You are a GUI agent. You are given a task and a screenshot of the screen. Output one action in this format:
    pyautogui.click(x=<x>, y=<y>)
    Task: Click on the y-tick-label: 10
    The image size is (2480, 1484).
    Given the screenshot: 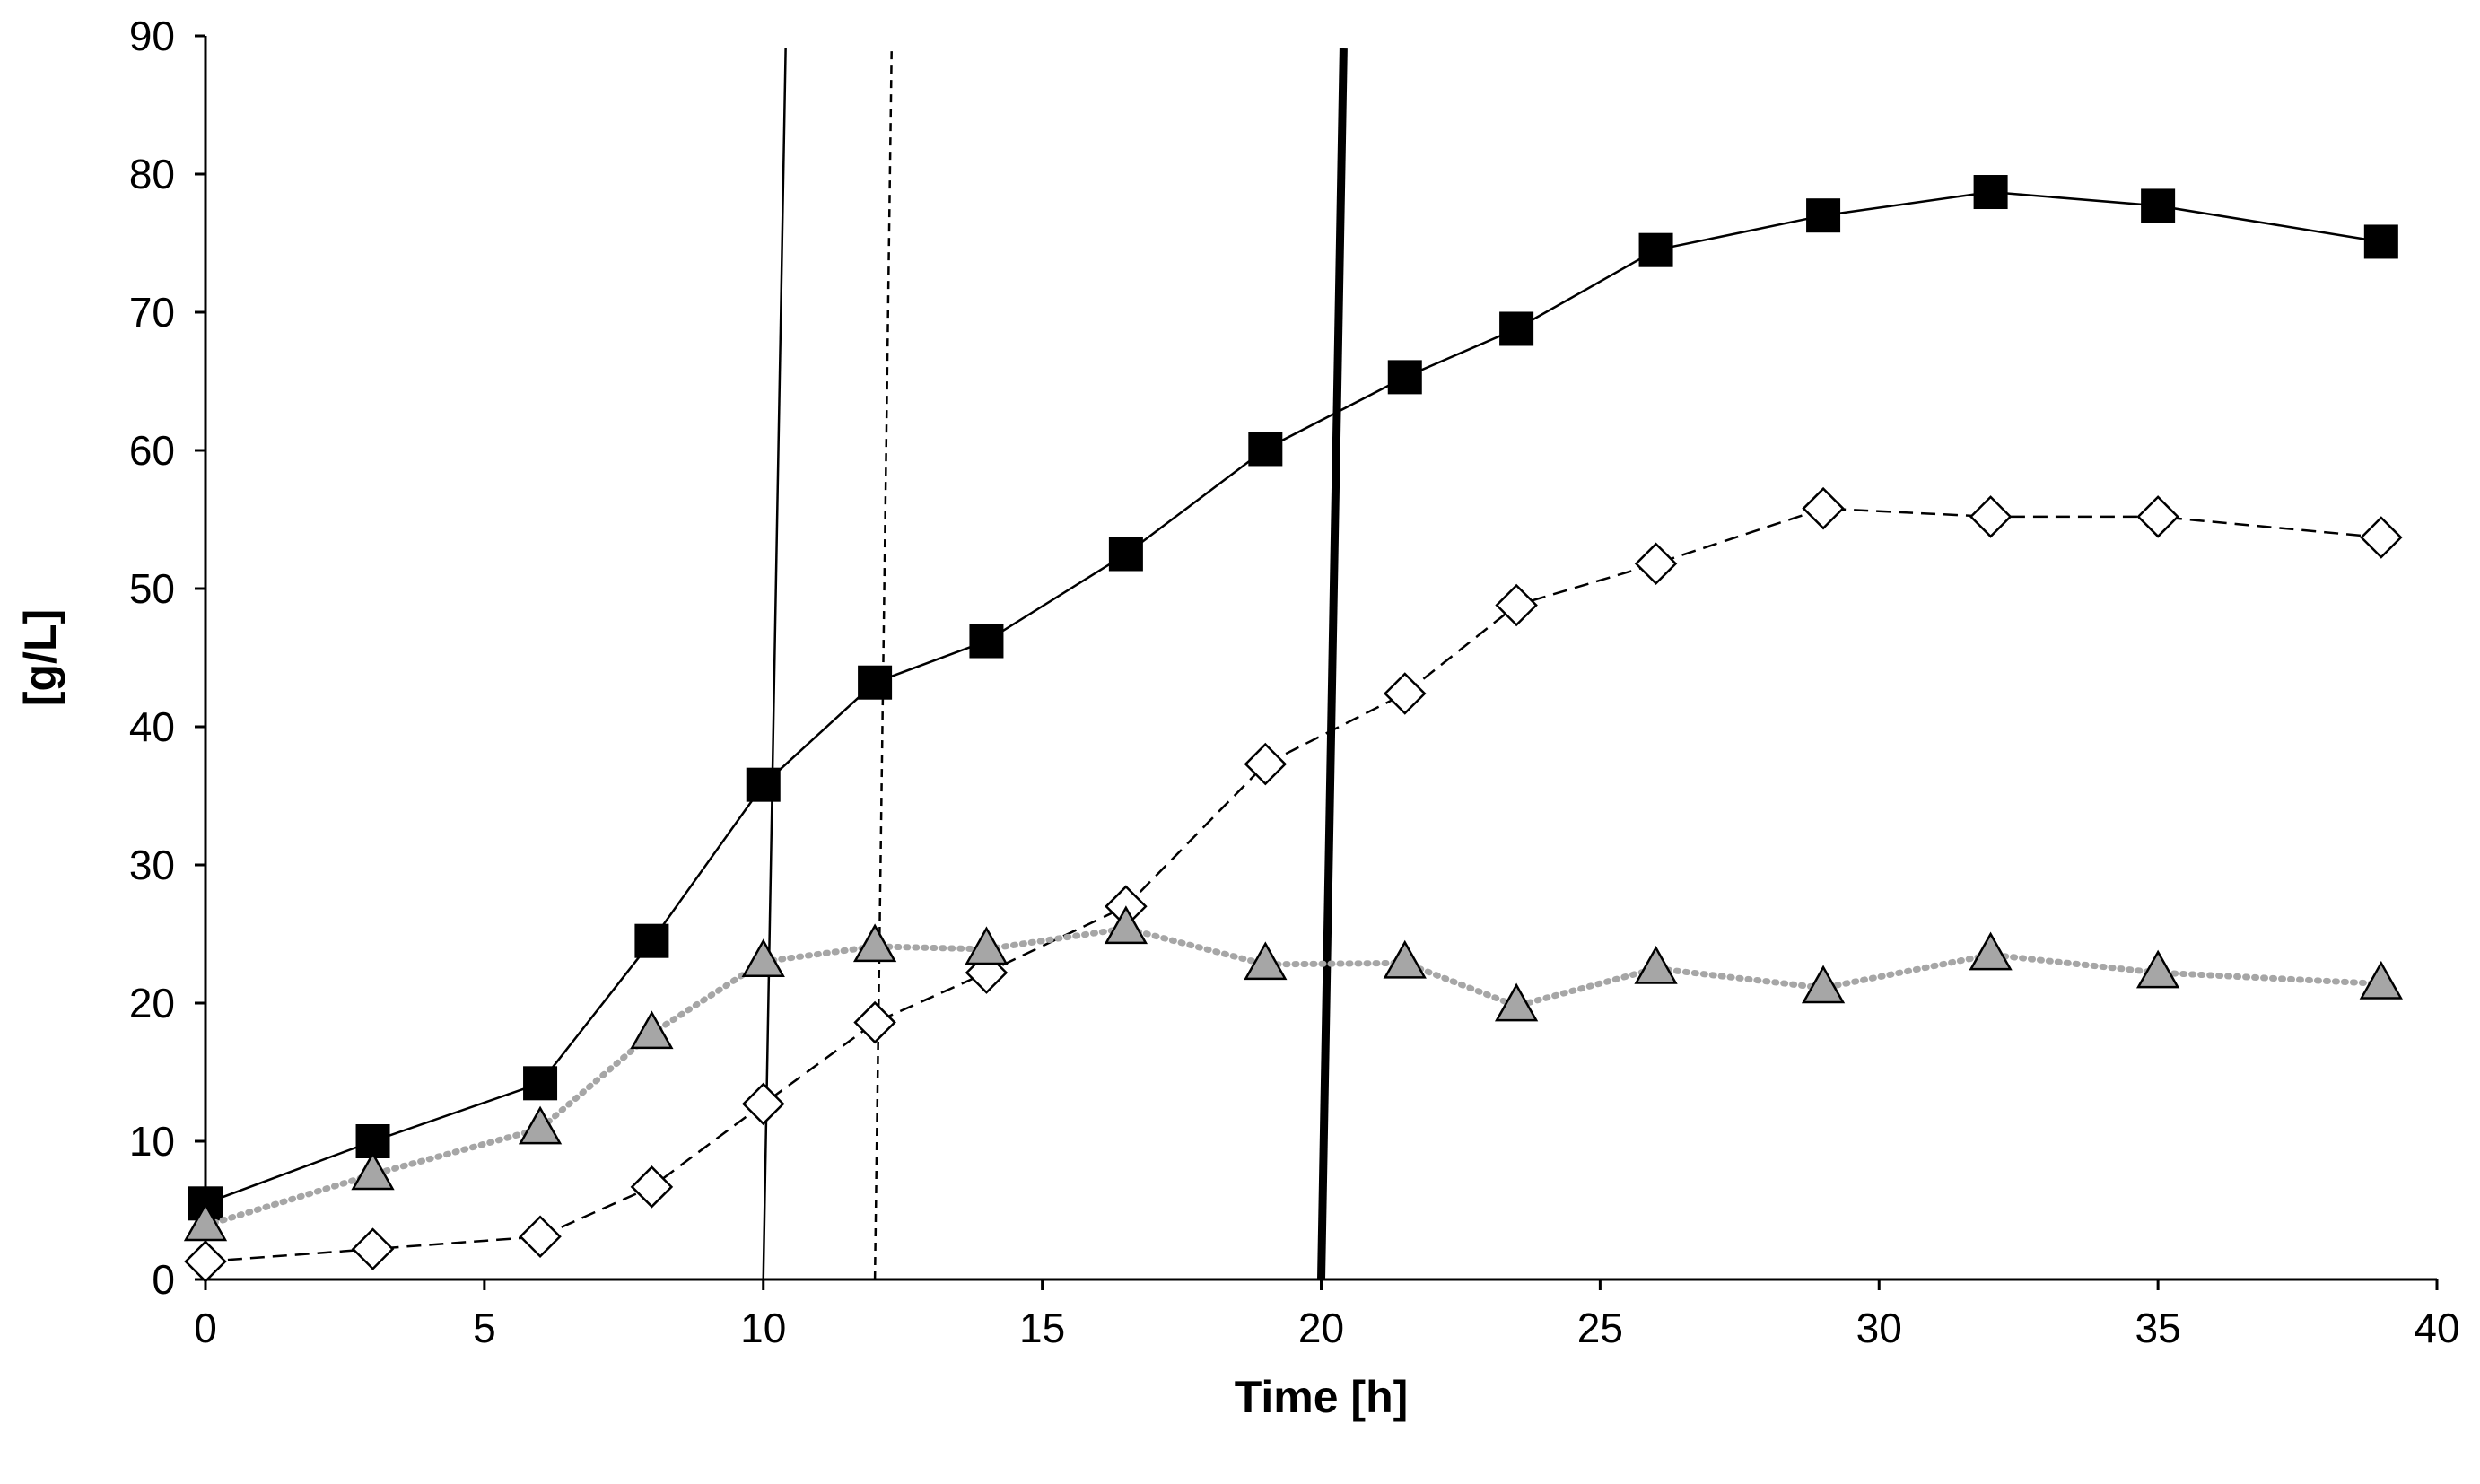 What is the action you would take?
    pyautogui.click(x=152, y=1141)
    